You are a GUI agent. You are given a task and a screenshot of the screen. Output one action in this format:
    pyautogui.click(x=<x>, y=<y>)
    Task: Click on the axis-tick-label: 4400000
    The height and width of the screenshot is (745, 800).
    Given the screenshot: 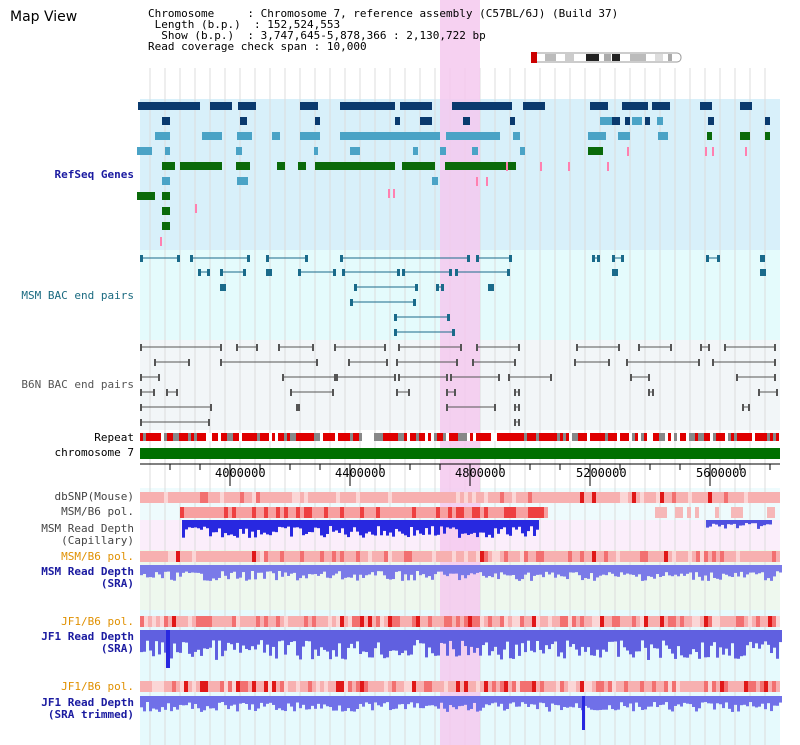 What is the action you would take?
    pyautogui.click(x=360, y=473)
    